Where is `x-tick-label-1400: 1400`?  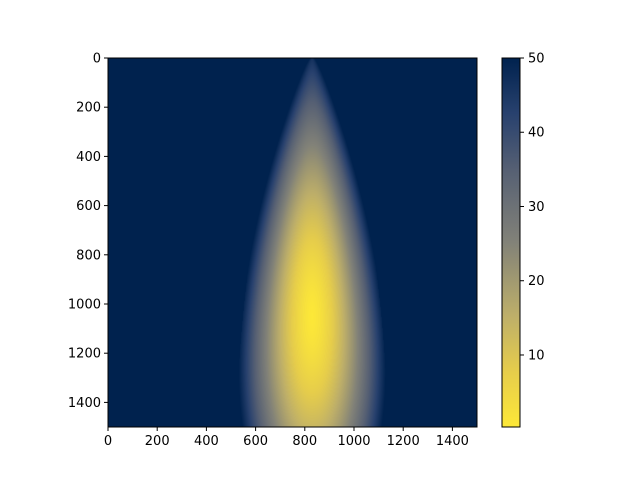
x-tick-label-1400: 1400 is located at coordinates (452, 441).